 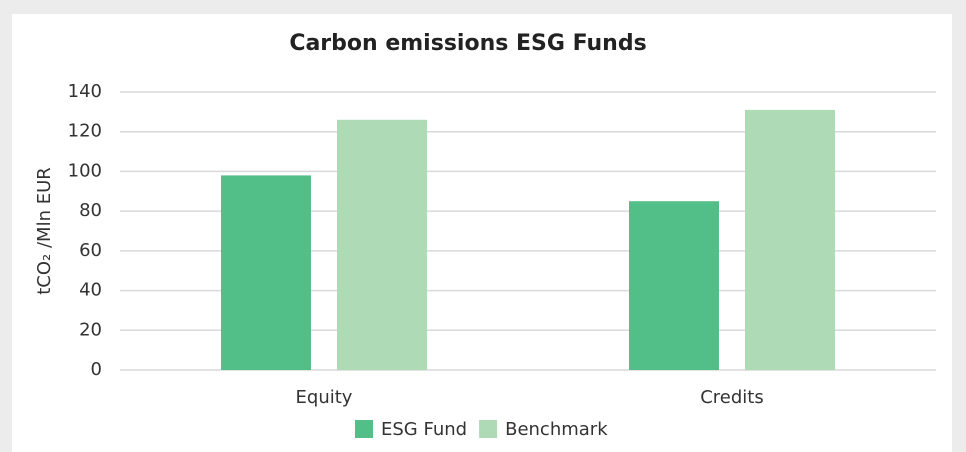 What do you see at coordinates (90, 329) in the screenshot?
I see `y-tick-label: 20` at bounding box center [90, 329].